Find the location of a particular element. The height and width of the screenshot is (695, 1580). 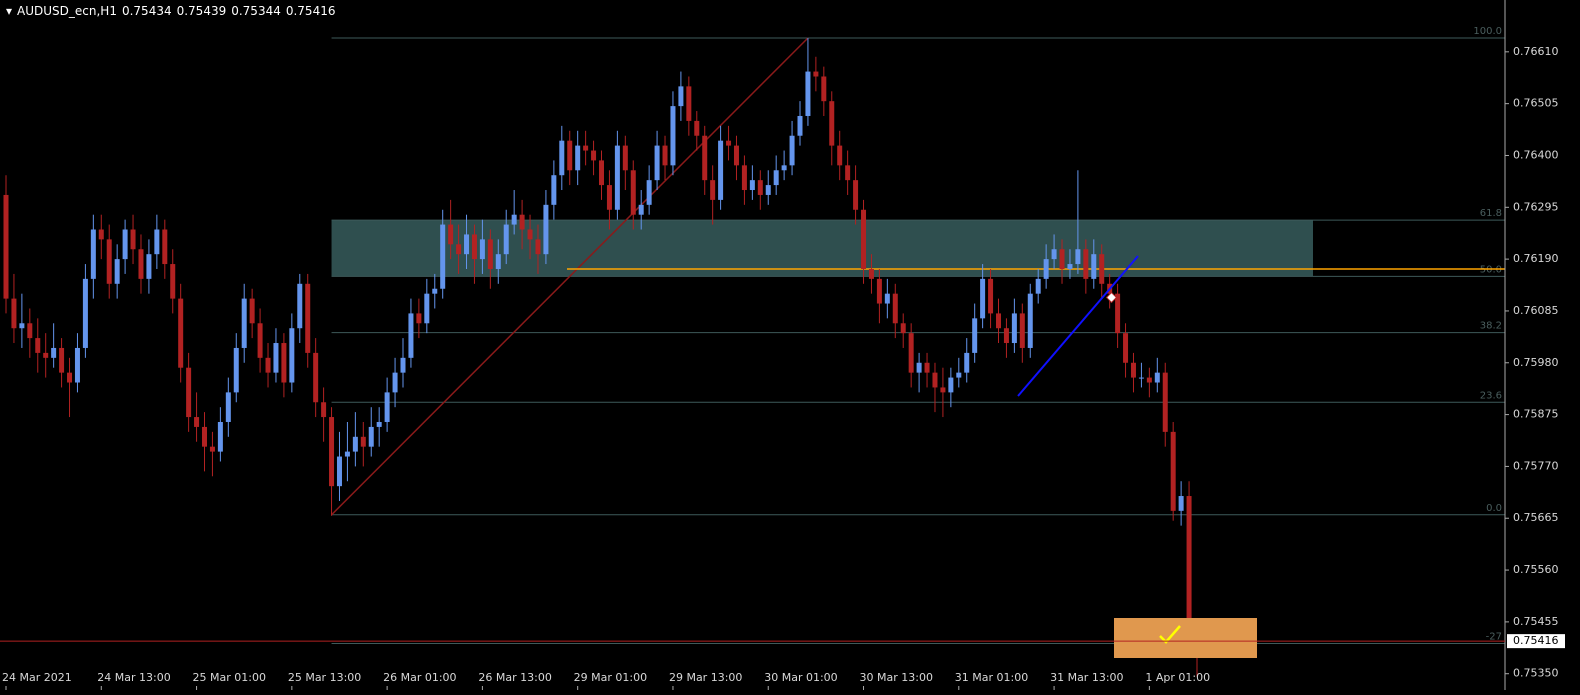

y-tick-label: 0.75770 is located at coordinates (1536, 465).